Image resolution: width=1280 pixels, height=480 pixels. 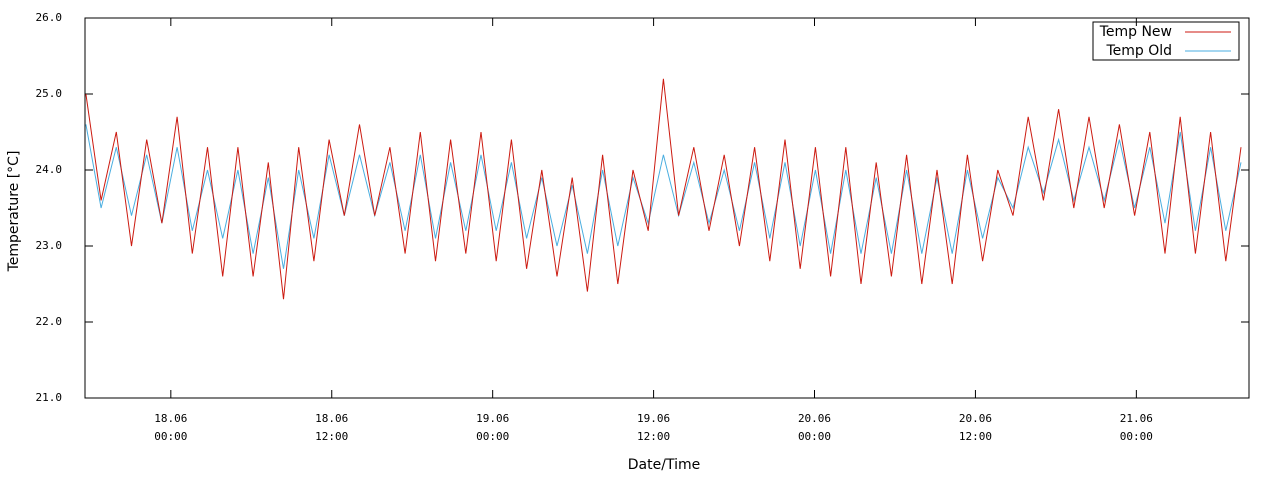 What do you see at coordinates (1166, 41) in the screenshot?
I see `legend-box` at bounding box center [1166, 41].